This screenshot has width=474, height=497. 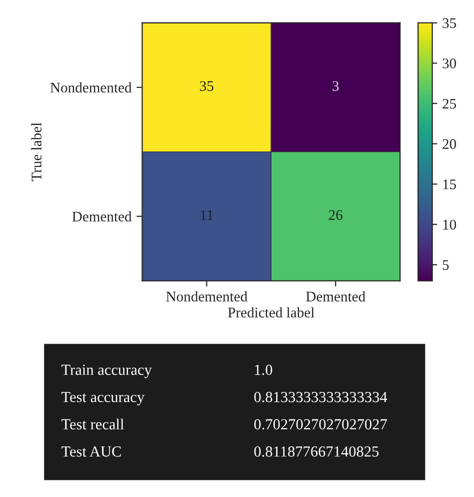 I want to click on color-bar-label: 25, so click(x=449, y=103).